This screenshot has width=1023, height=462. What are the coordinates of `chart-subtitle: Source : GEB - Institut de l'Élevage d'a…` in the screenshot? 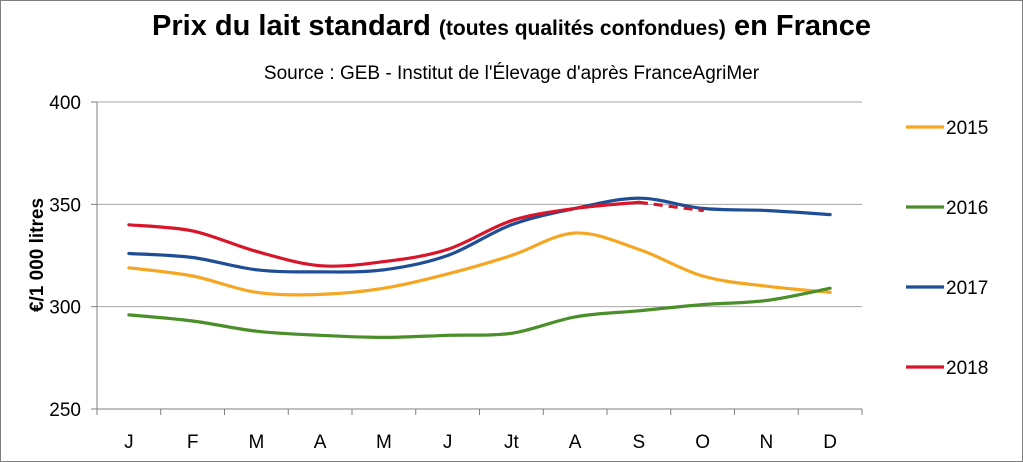 It's located at (511, 73).